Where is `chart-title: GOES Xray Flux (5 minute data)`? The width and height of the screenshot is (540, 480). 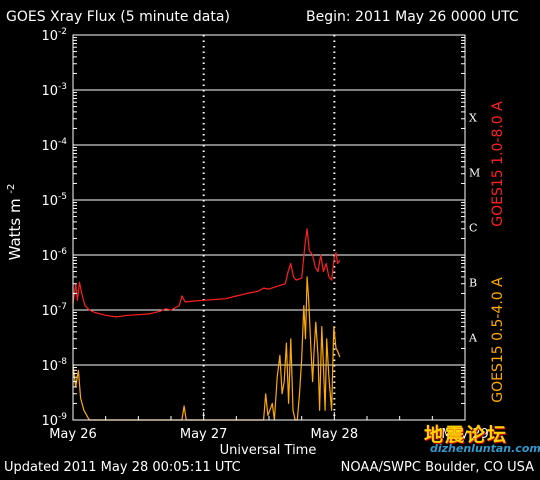
chart-title: GOES Xray Flux (5 minute data) is located at coordinates (118, 17).